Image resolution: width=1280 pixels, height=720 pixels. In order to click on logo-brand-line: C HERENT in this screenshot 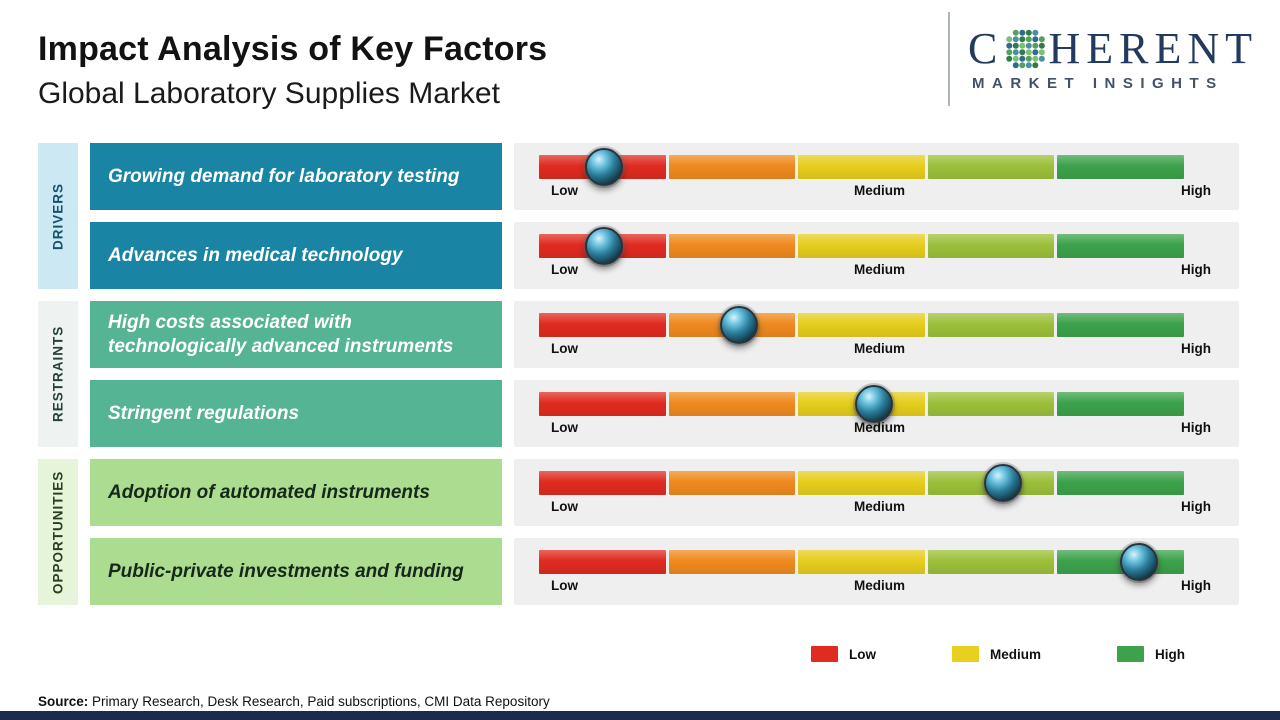, I will do `click(1113, 48)`.